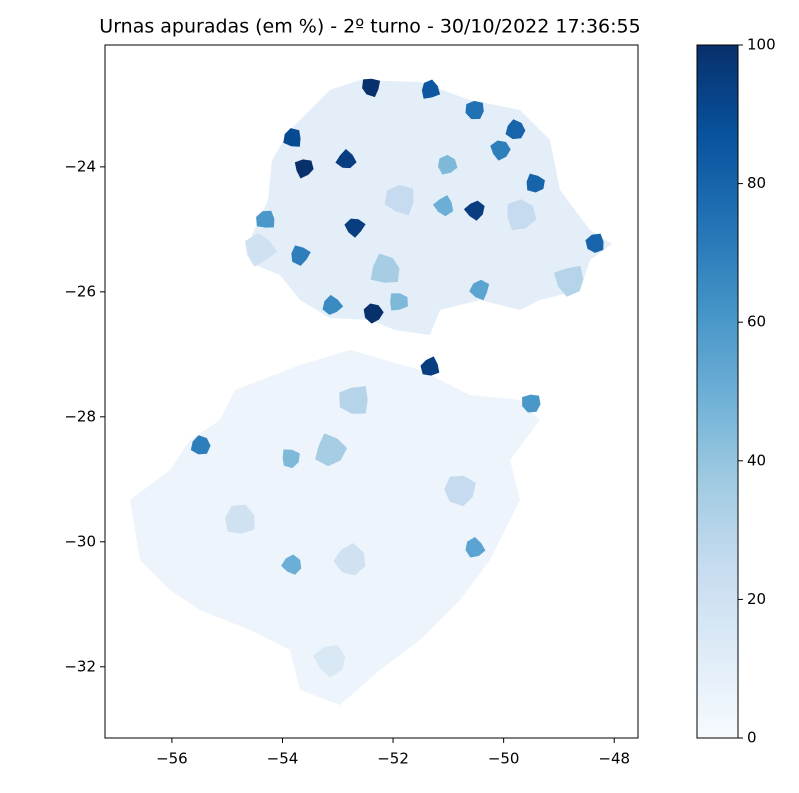  Describe the element at coordinates (756, 322) in the screenshot. I see `colorbar-tick-label: 60` at that location.